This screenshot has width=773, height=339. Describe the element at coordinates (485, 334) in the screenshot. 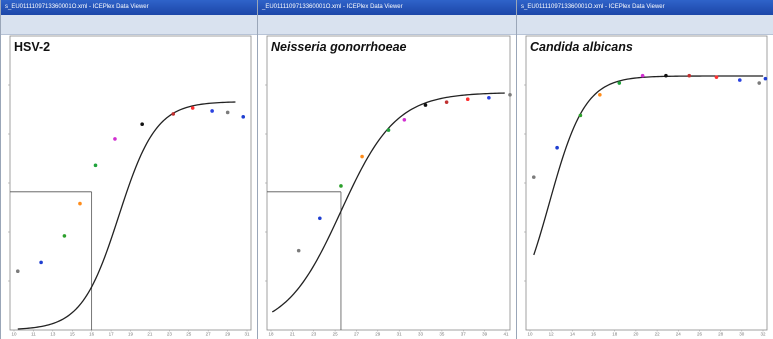

I see `x-tick-label: 39` at that location.